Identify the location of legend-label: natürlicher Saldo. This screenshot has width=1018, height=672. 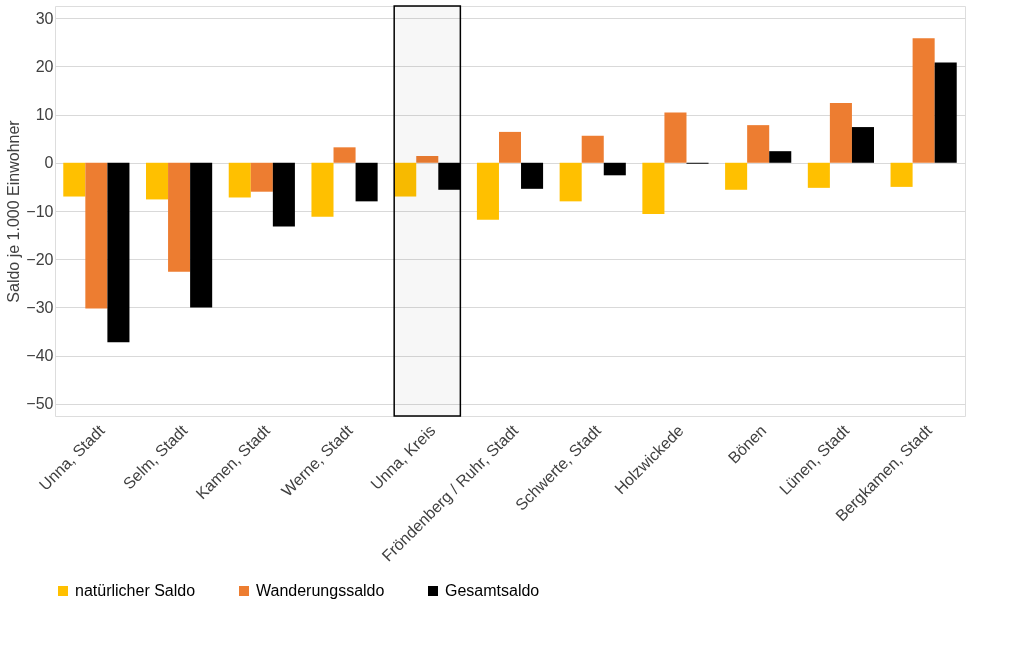
(135, 590).